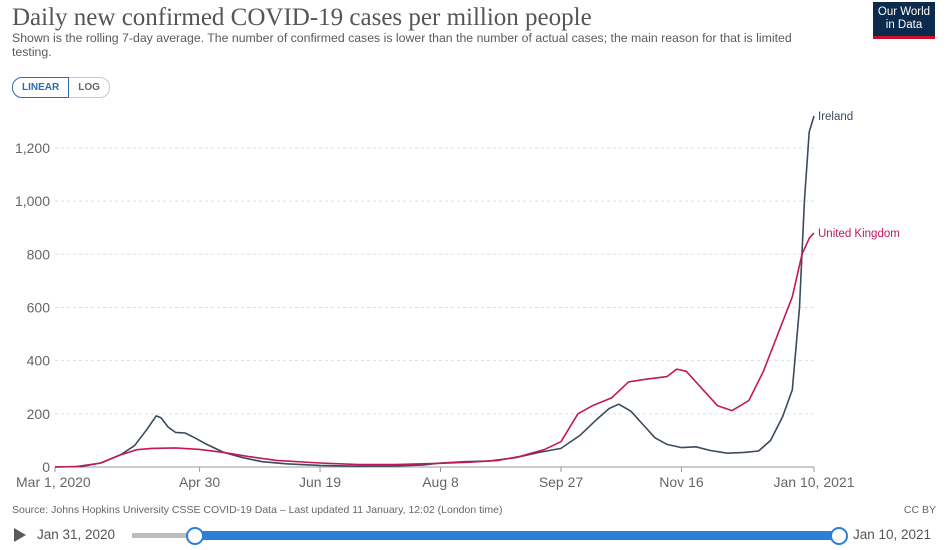  I want to click on y-tick-label: 0, so click(46, 467).